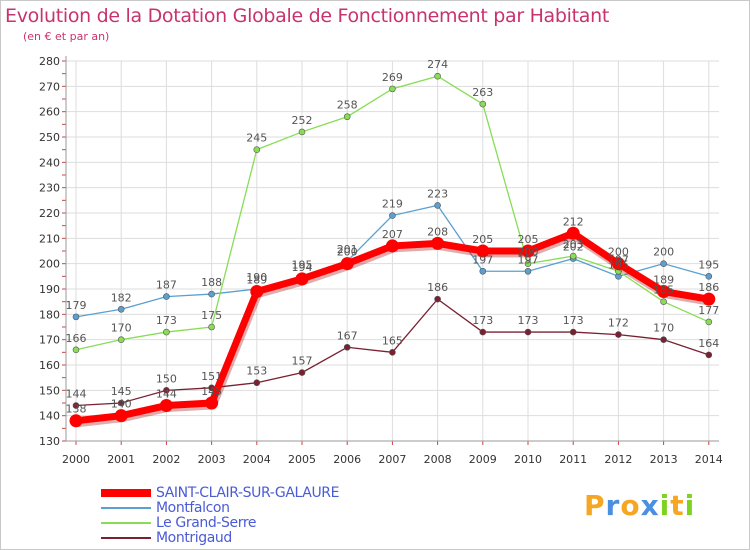 This screenshot has width=750, height=550. Describe the element at coordinates (618, 323) in the screenshot. I see `data-label: 172` at that location.